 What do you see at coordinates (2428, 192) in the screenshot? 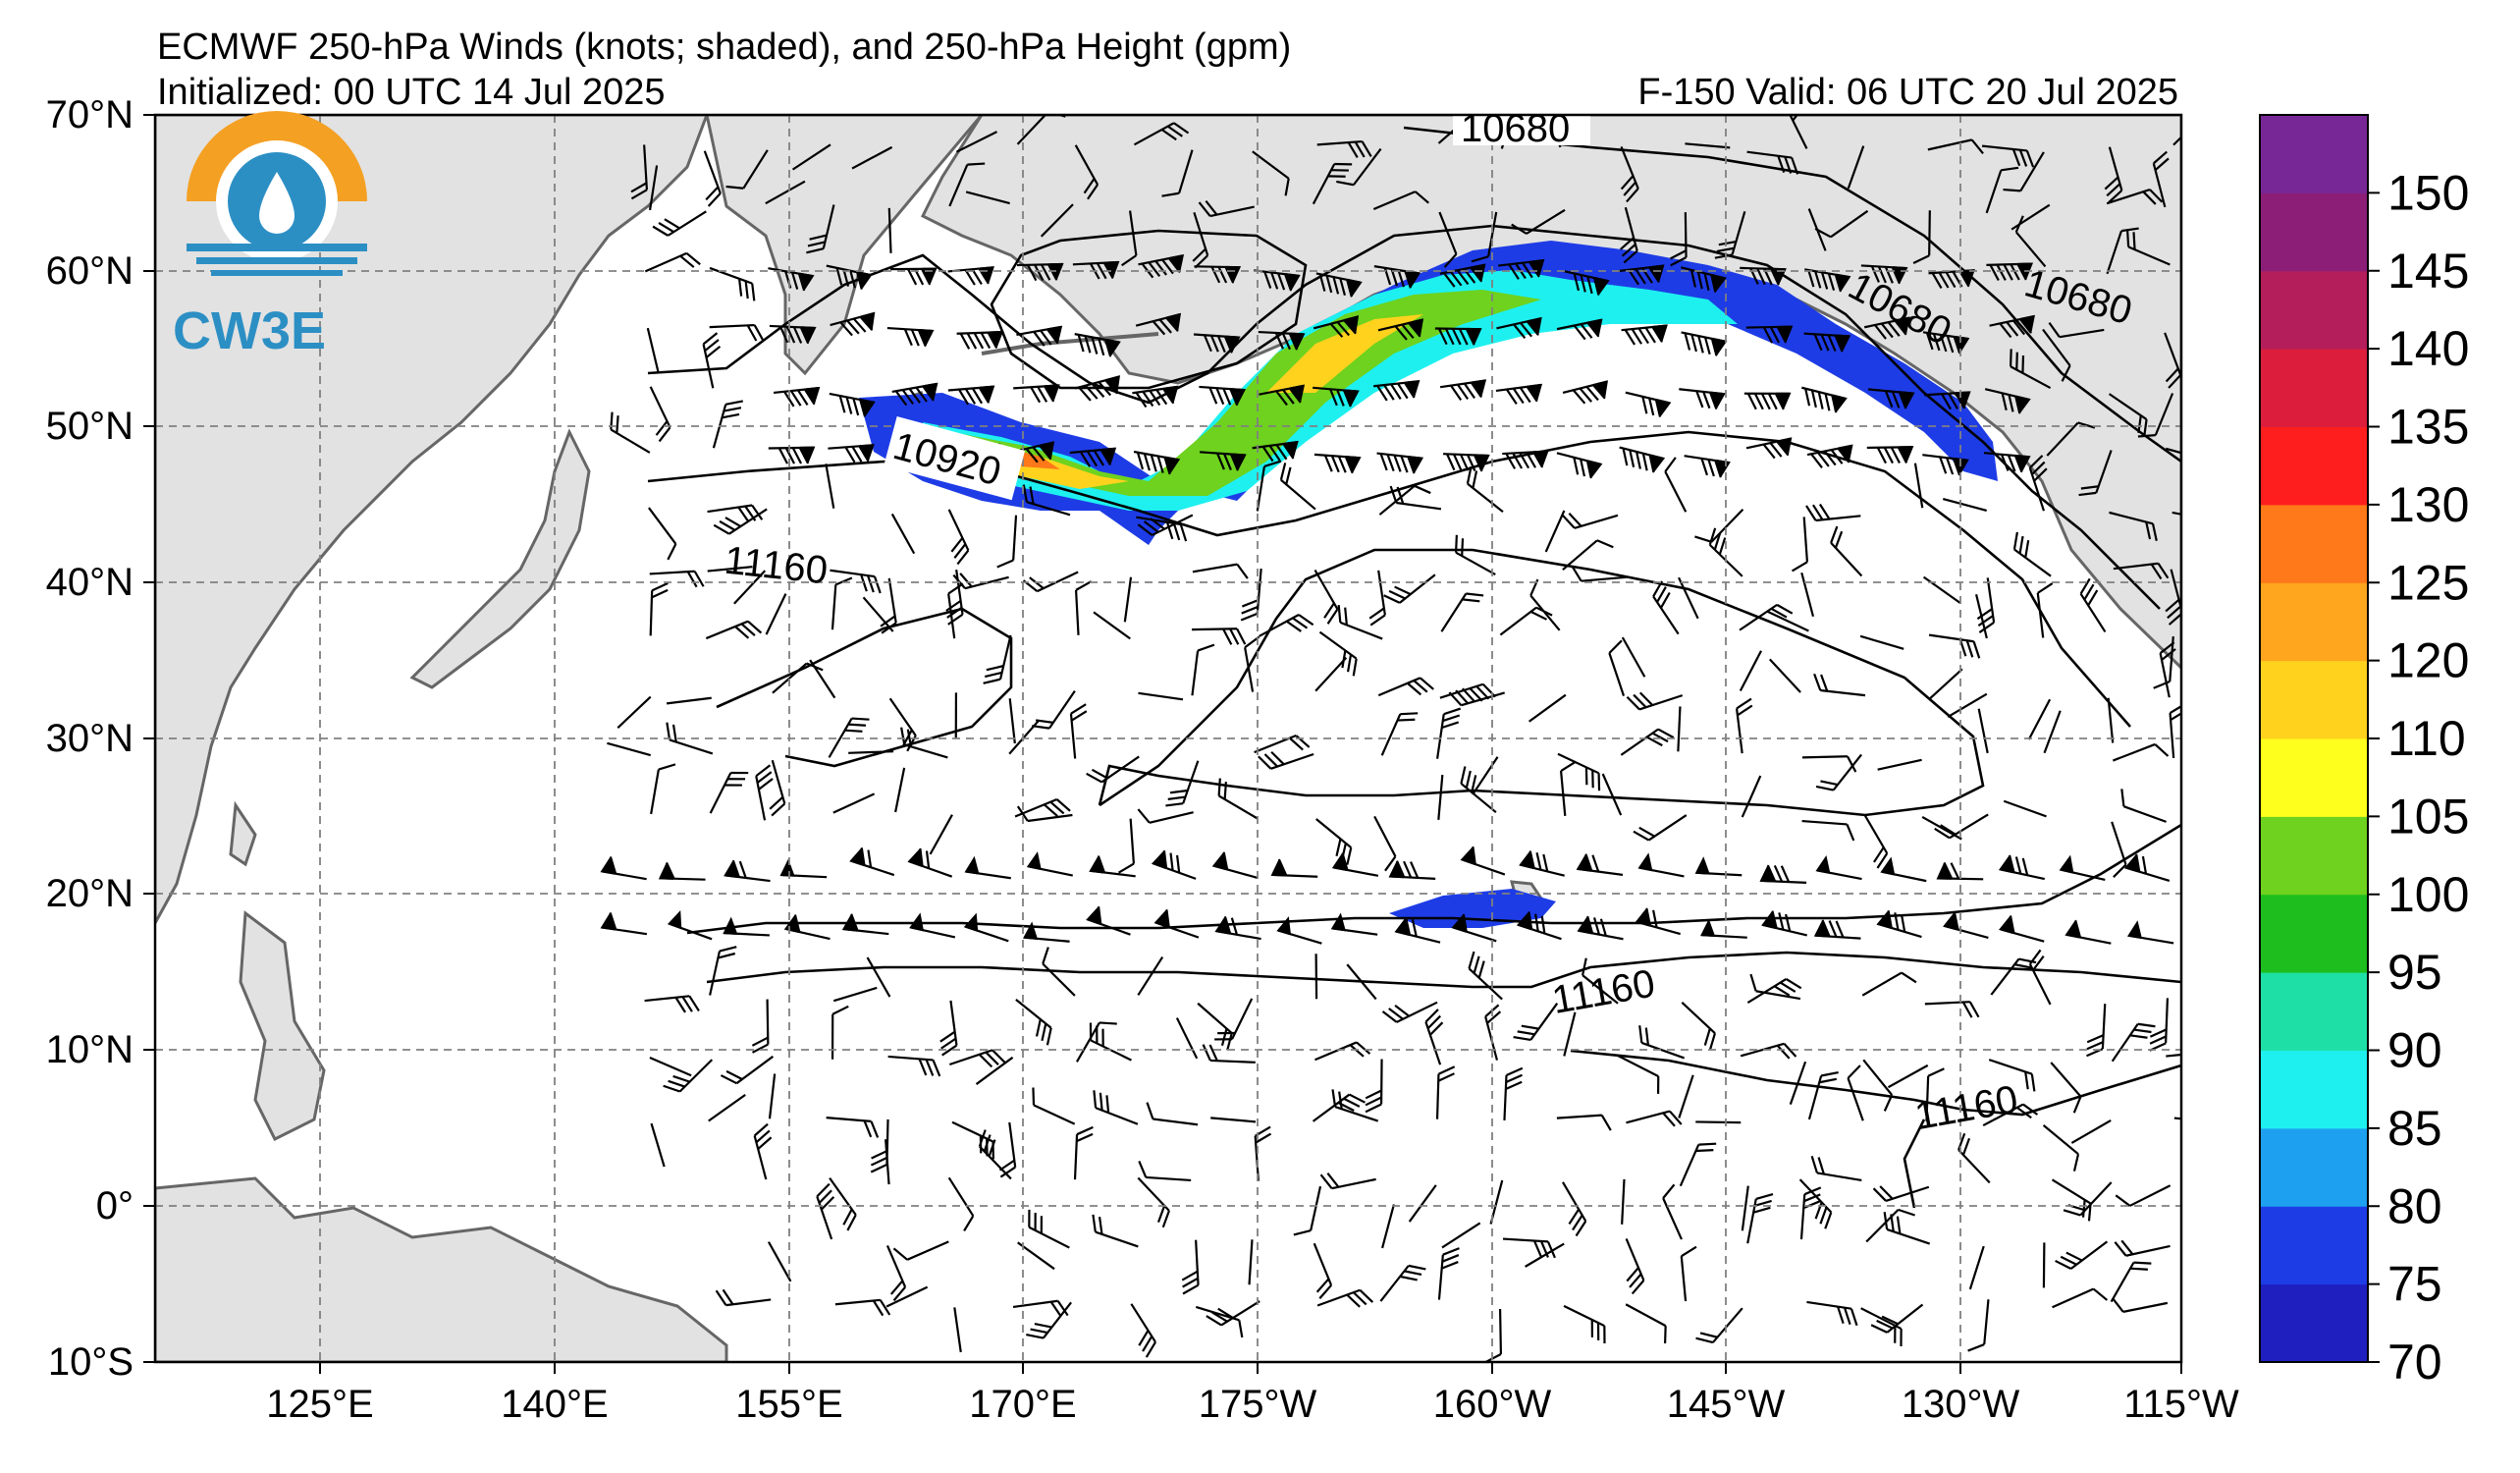
I see `colorbar-label: 150` at bounding box center [2428, 192].